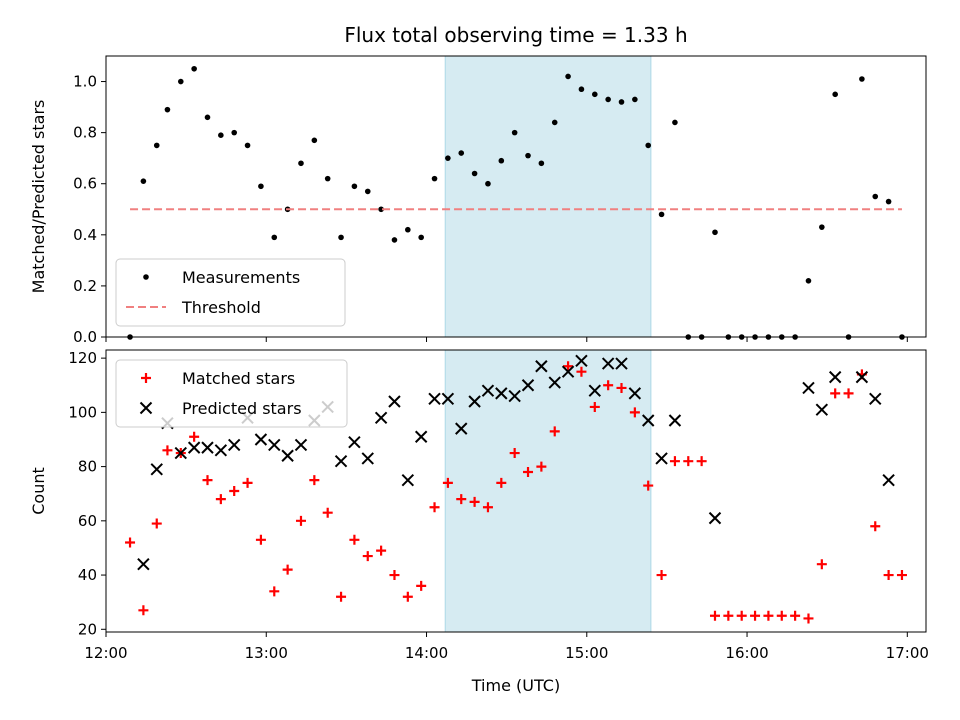 The width and height of the screenshot is (960, 720). Describe the element at coordinates (238, 378) in the screenshot. I see `legend-label: Matched stars` at that location.